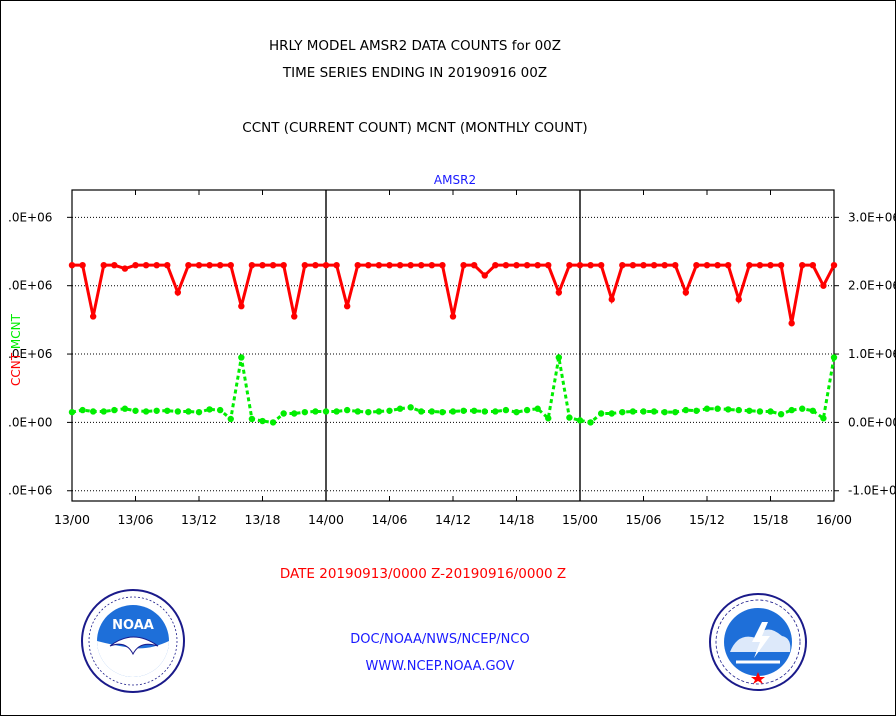 The width and height of the screenshot is (896, 716). What do you see at coordinates (453, 519) in the screenshot?
I see `x-tick-label: 14/12` at bounding box center [453, 519].